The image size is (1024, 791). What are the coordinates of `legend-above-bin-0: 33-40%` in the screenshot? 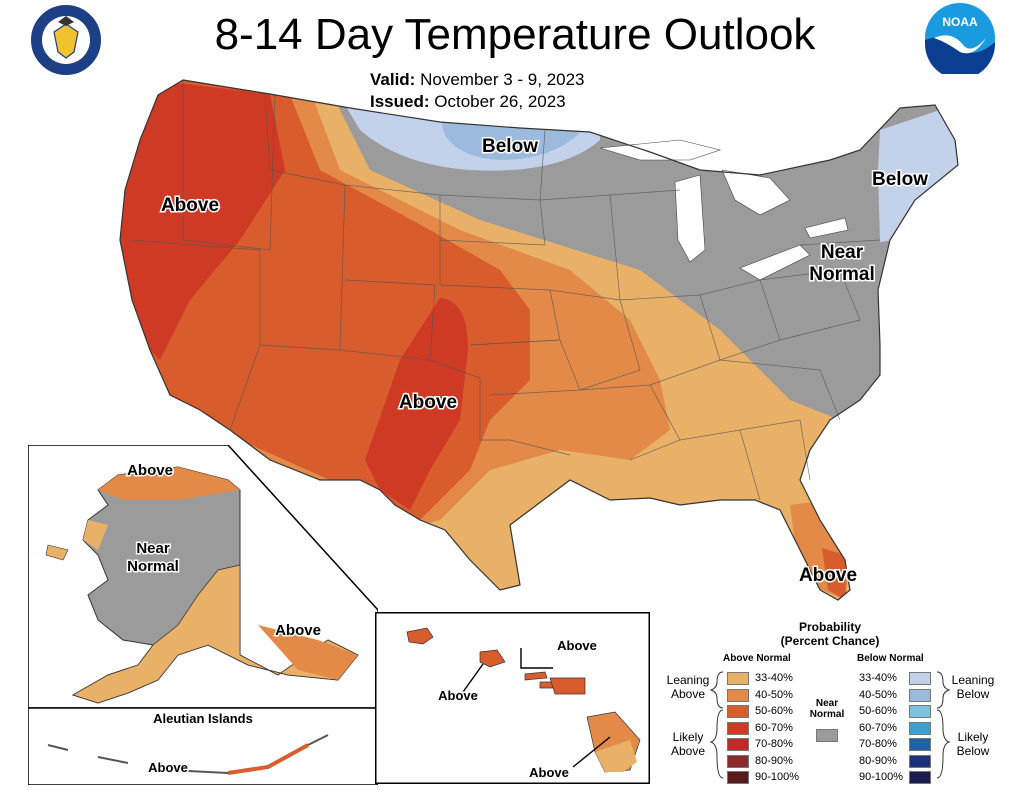 It's located at (774, 678).